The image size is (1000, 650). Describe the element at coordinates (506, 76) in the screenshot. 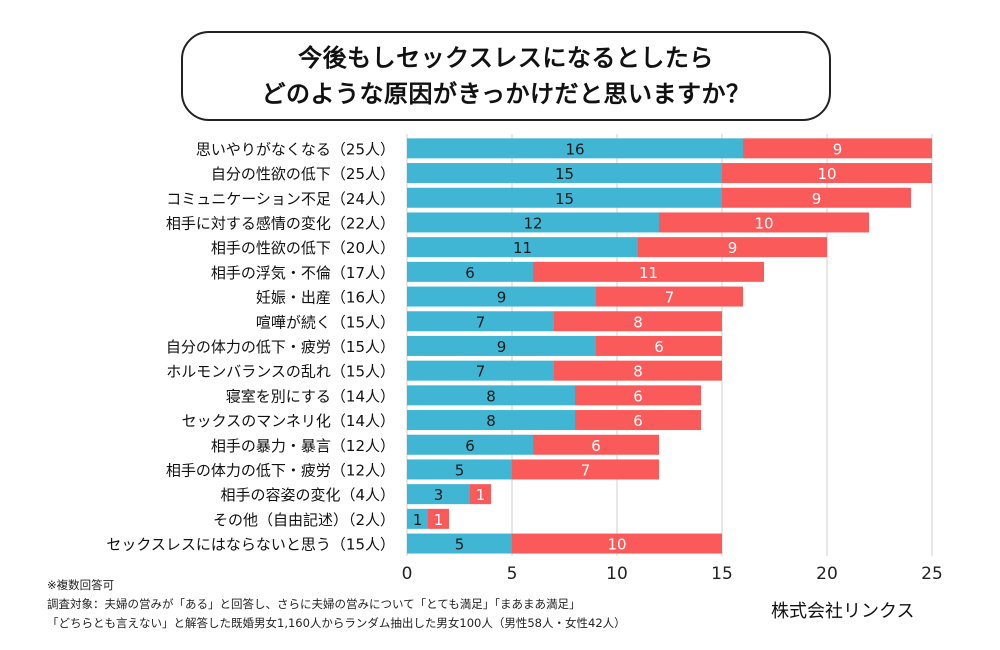

I see `chart-title-box: 今後もしセックスレスになるとしたら どのような原因がきっかけだと思いますか？` at that location.